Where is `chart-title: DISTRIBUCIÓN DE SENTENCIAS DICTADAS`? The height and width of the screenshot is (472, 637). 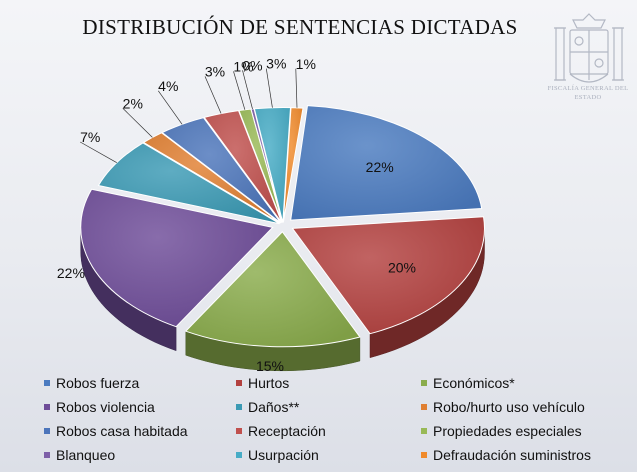
chart-title: DISTRIBUCIÓN DE SENTENCIAS DICTADAS is located at coordinates (300, 27).